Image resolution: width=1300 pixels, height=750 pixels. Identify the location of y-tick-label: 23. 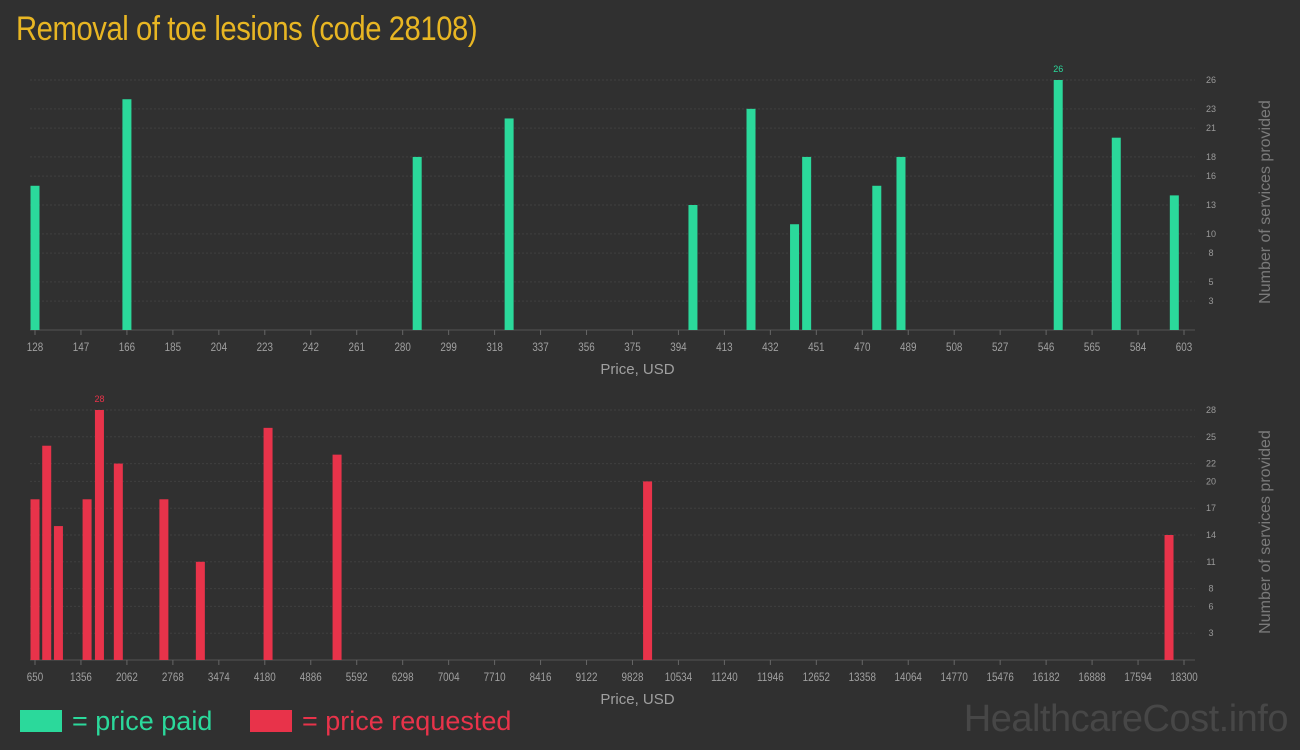
(1211, 109).